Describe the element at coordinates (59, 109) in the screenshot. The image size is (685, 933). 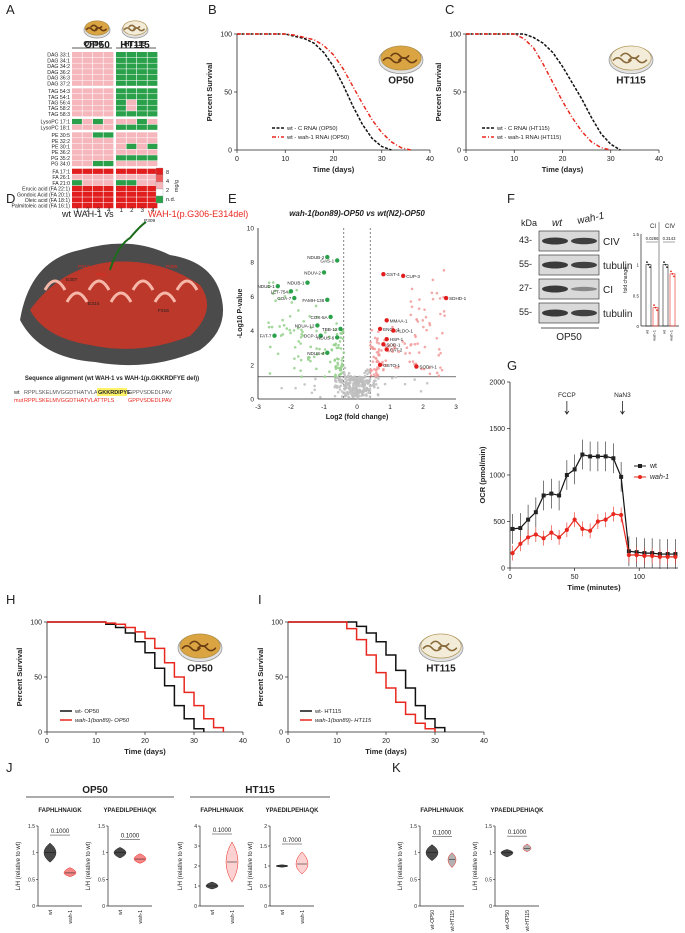
I see `heatmap-row-label: TAG 58:2` at that location.